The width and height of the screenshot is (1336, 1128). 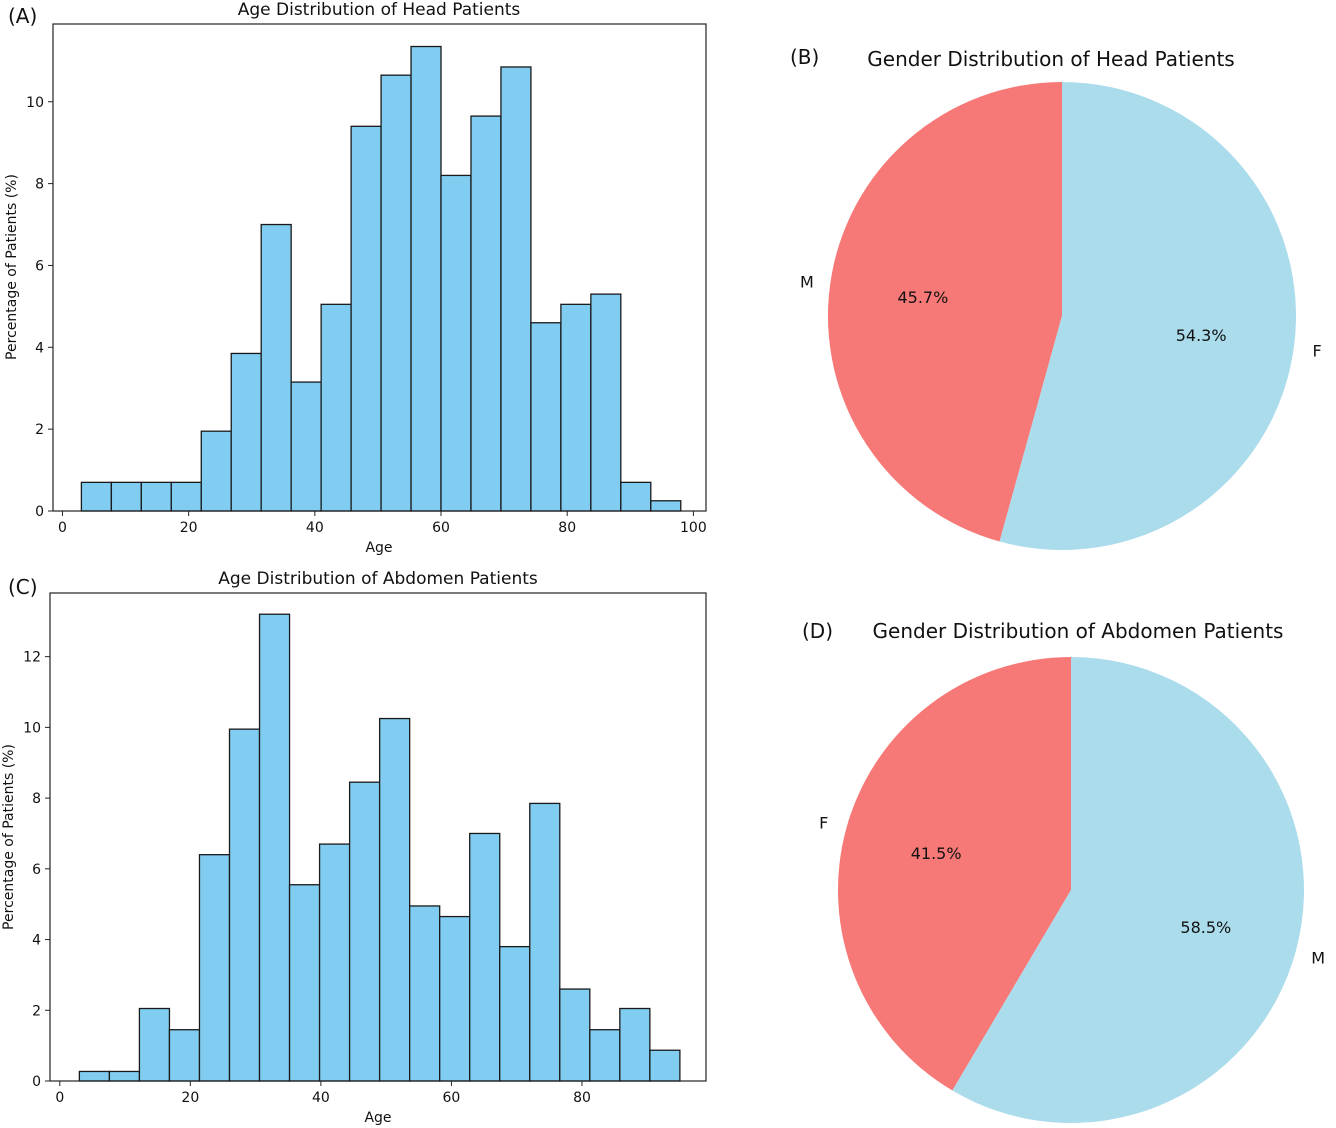 What do you see at coordinates (1205, 927) in the screenshot?
I see `pie-percent-label: 58.5%` at bounding box center [1205, 927].